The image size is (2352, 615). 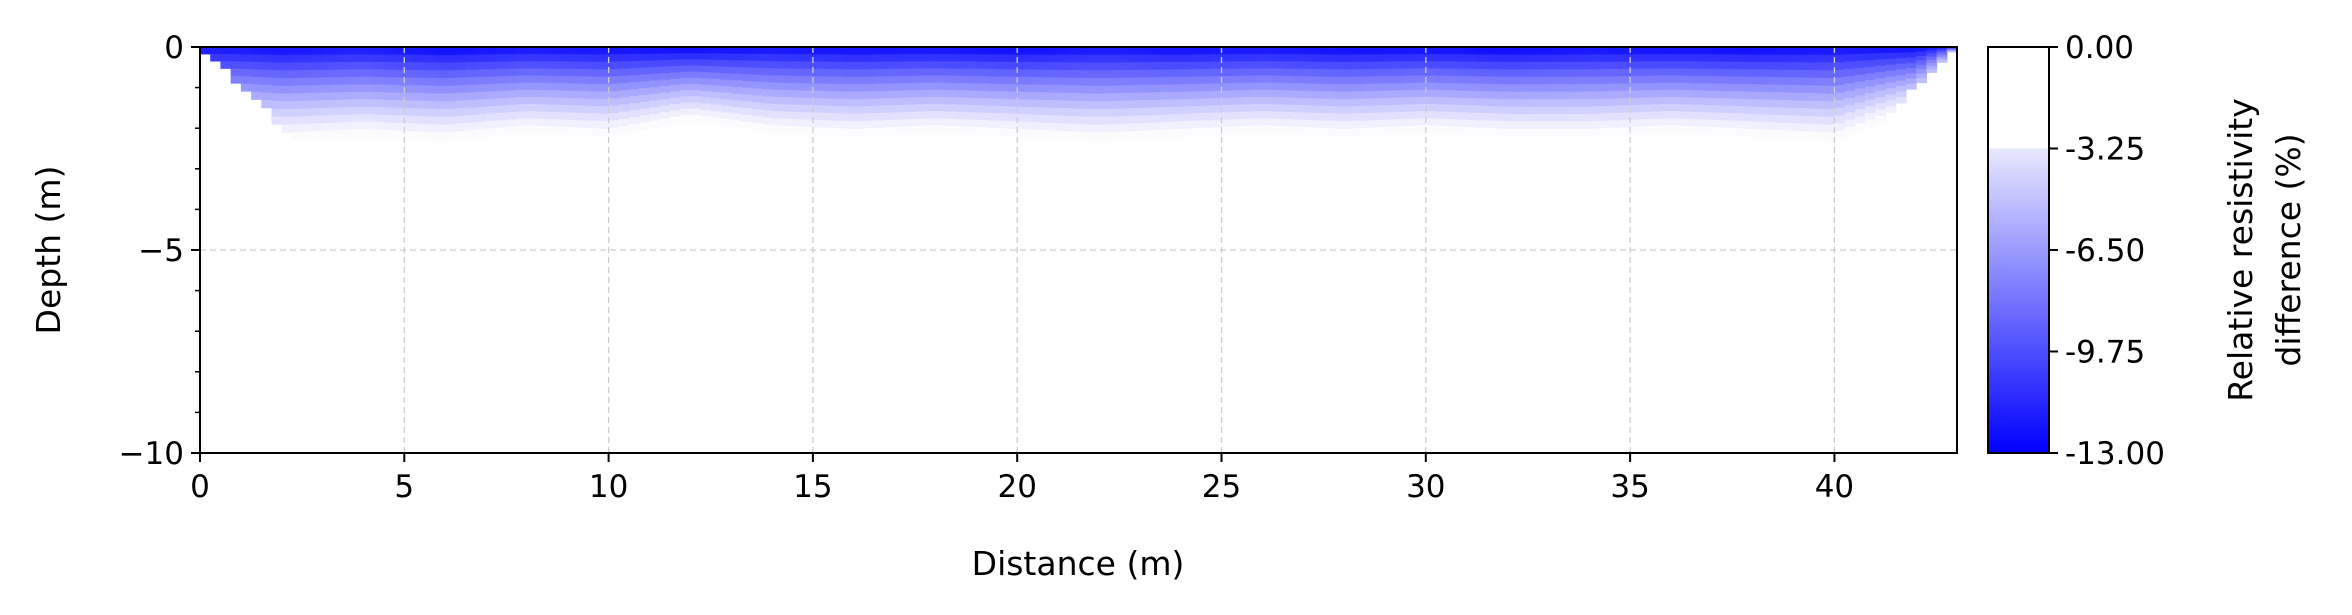 What do you see at coordinates (1221, 487) in the screenshot?
I see `x-tick-label: 25` at bounding box center [1221, 487].